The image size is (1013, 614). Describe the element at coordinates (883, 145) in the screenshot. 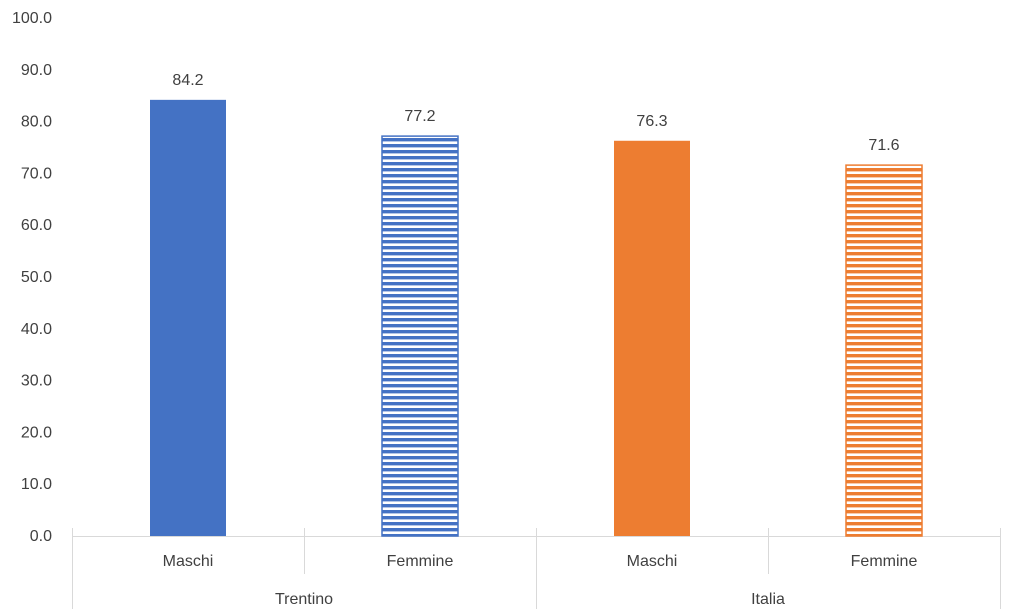

I see `data-label: 71.6` at that location.